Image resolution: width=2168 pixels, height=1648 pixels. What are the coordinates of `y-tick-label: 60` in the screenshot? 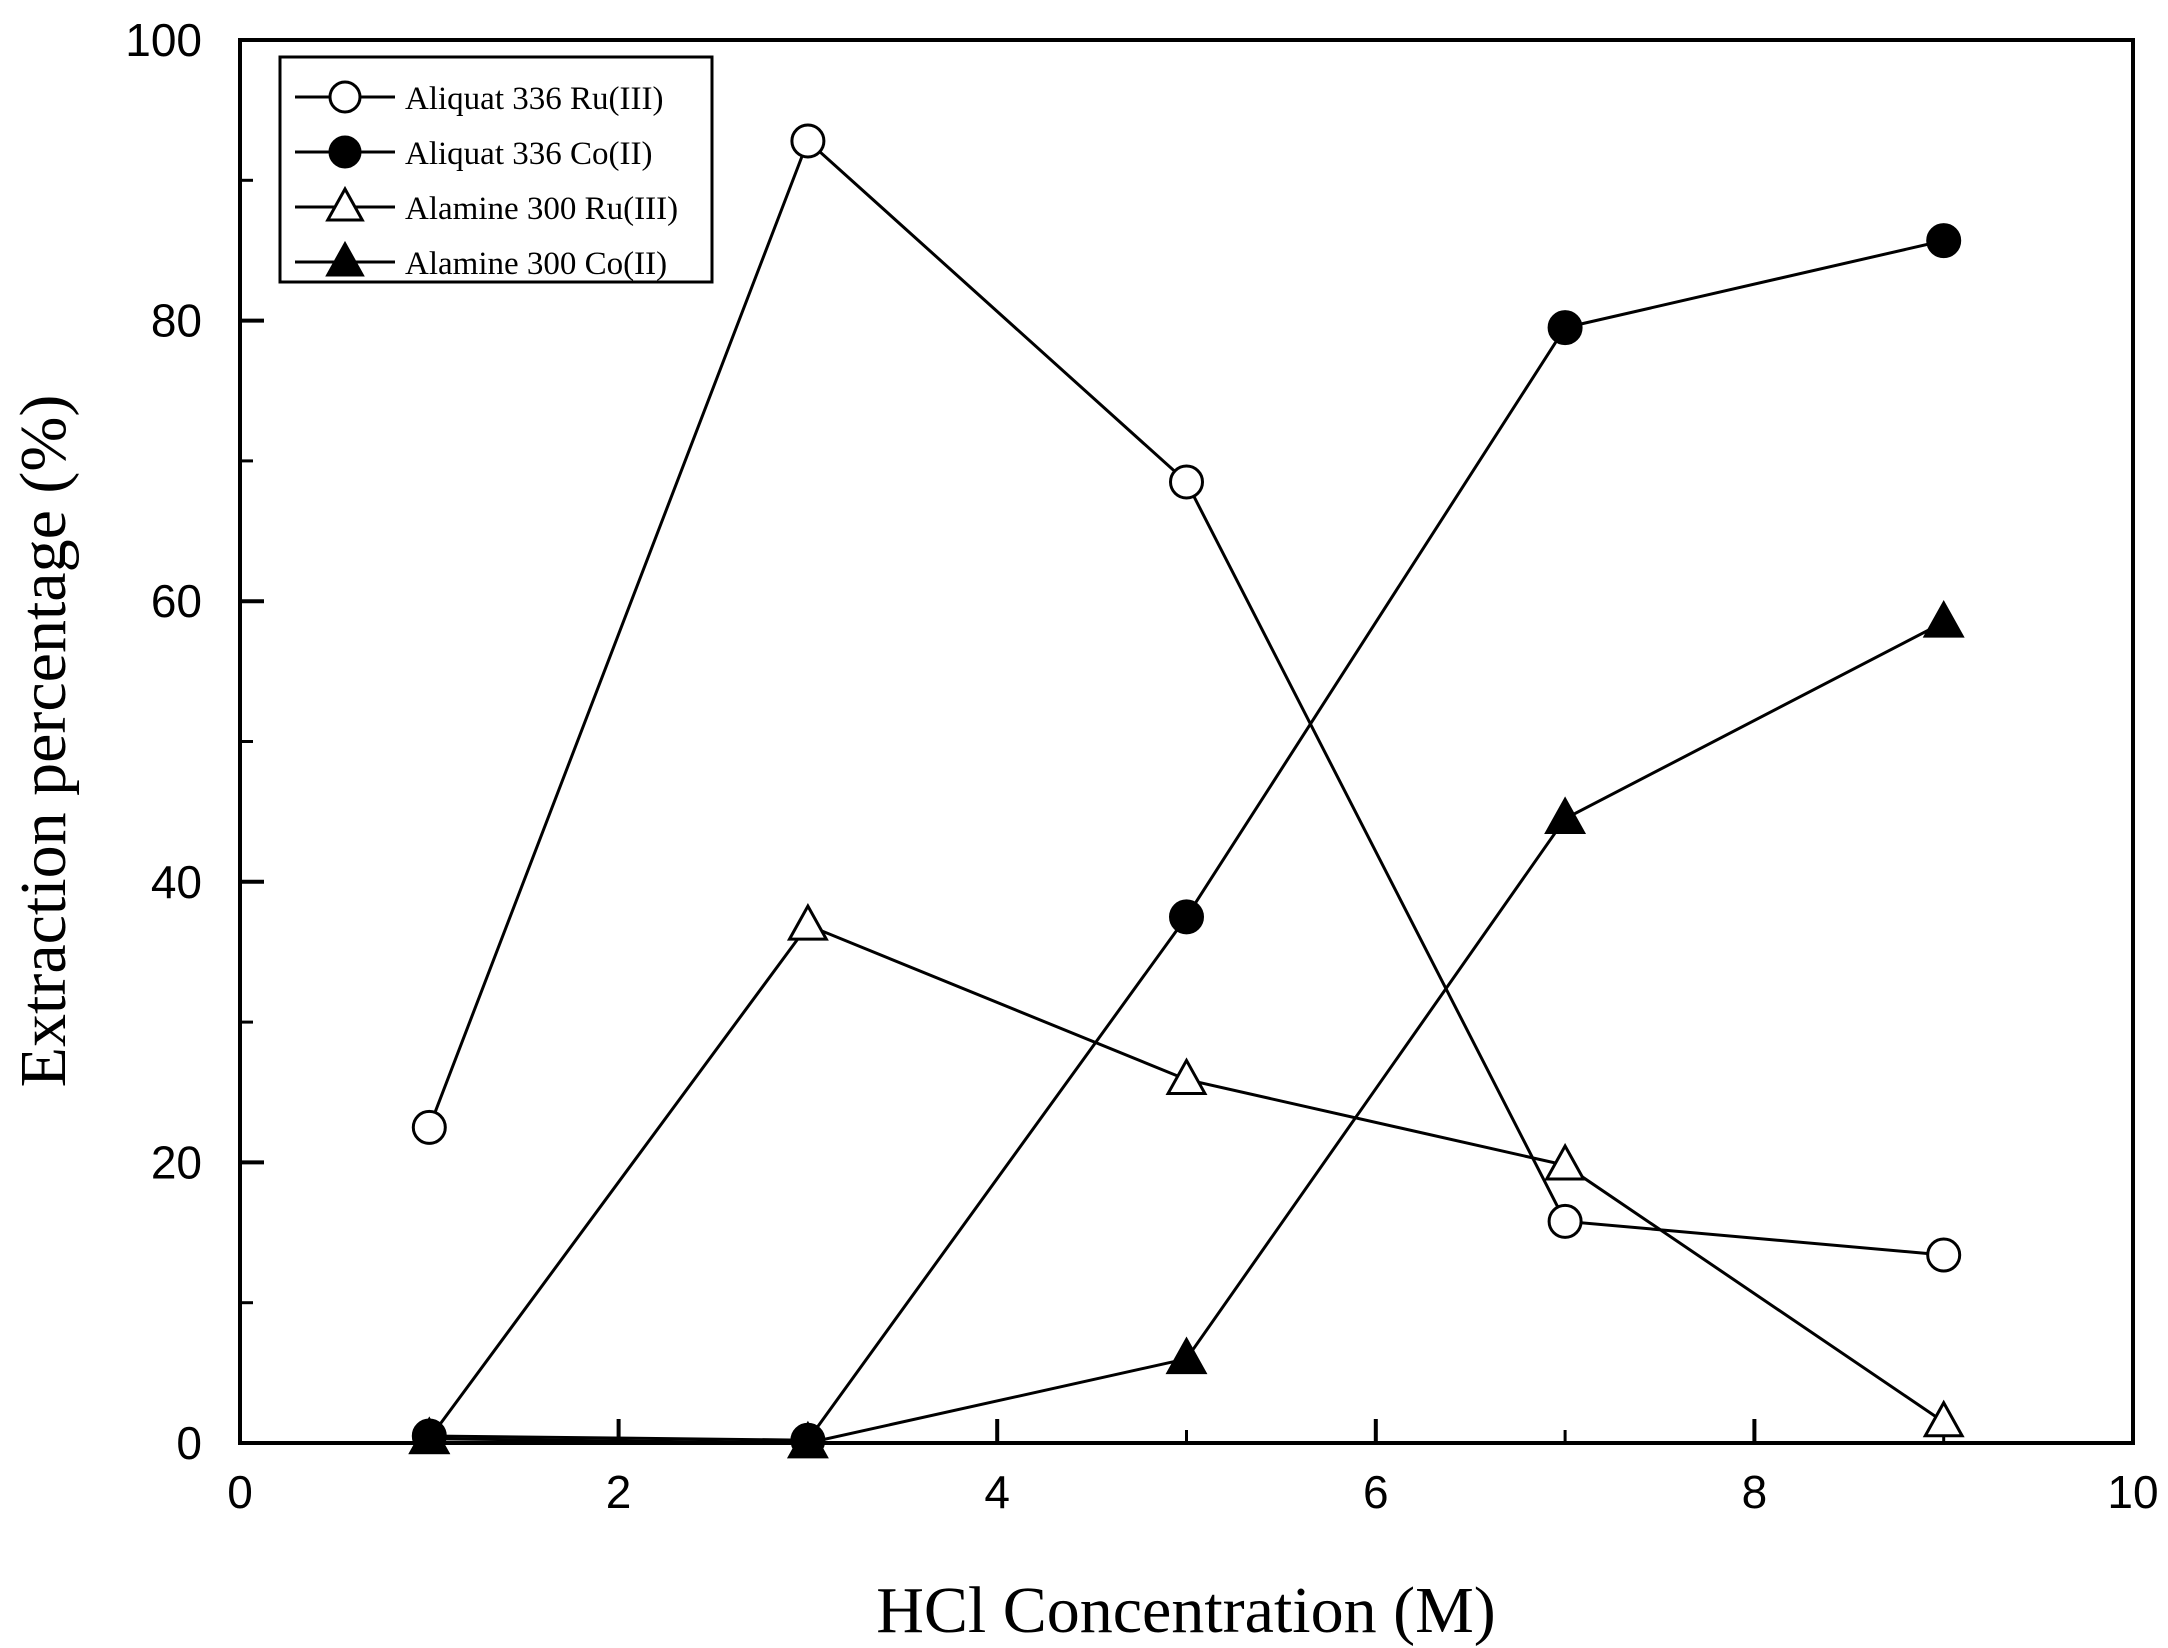 It's located at (176, 601).